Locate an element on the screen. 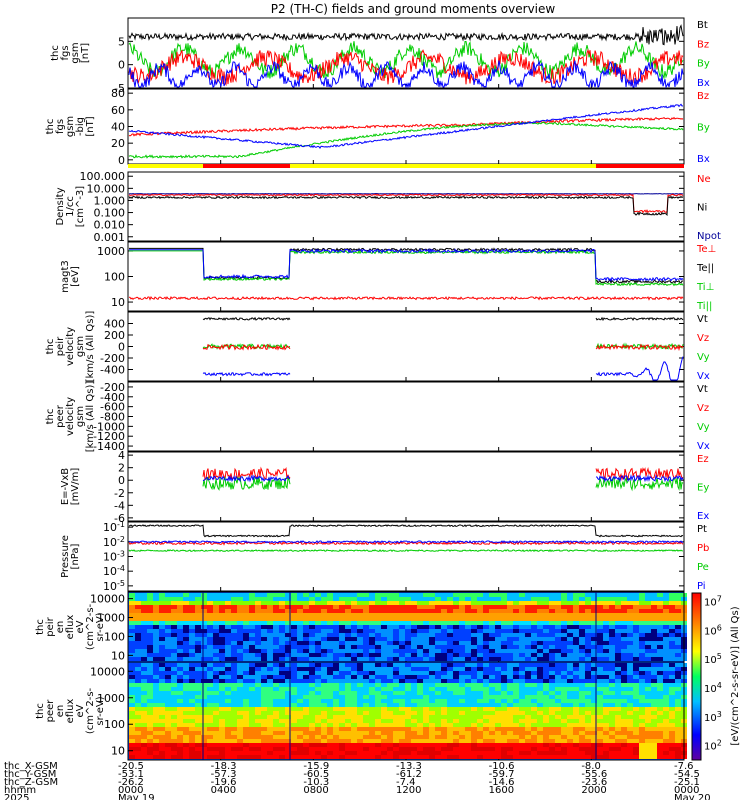  ion_spec-ytick-label: 100 is located at coordinates (114, 636).